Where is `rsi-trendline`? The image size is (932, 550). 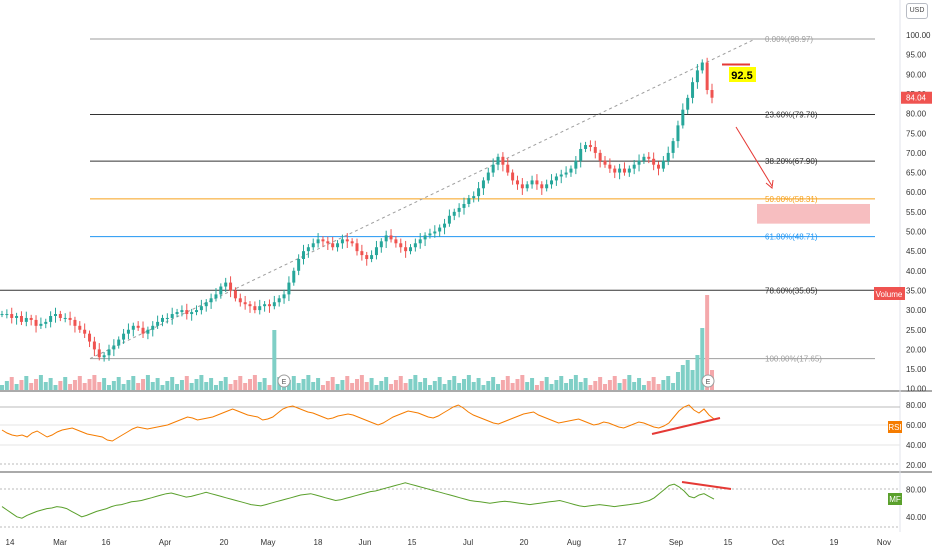
rsi-trendline is located at coordinates (686, 426).